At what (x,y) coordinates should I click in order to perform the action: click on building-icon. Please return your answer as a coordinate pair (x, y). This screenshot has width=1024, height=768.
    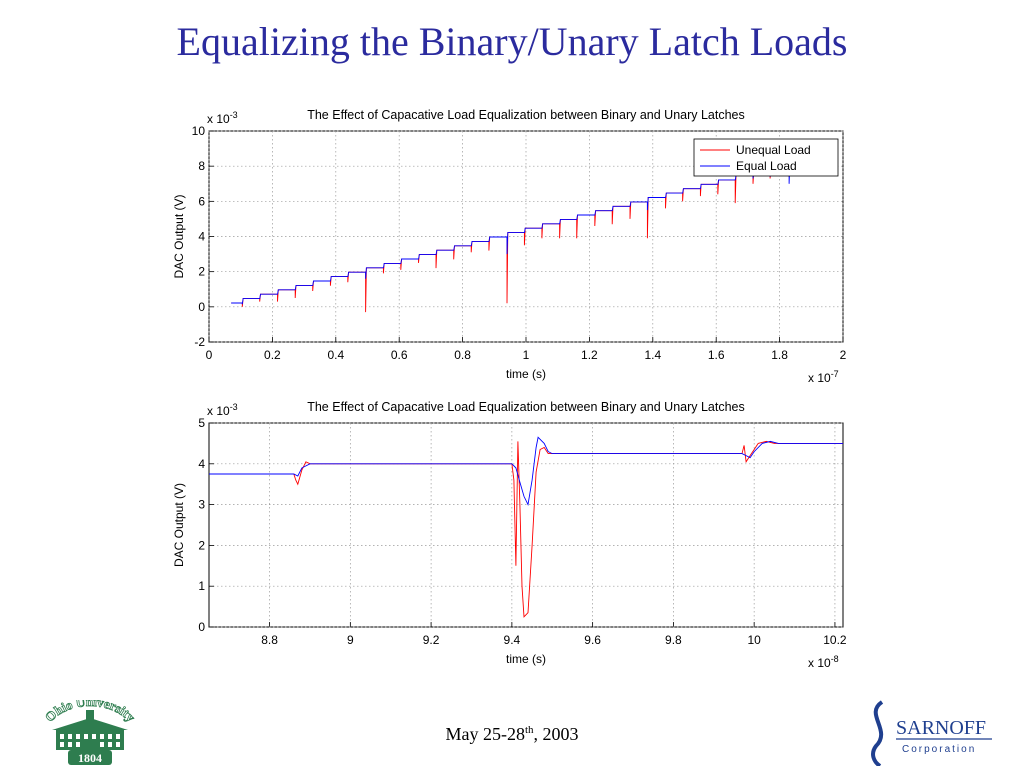
    Looking at the image, I should click on (90, 730).